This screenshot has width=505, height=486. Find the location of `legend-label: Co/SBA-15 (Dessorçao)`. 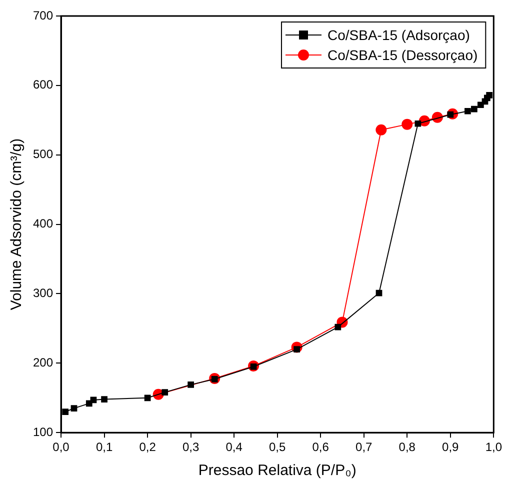

legend-label: Co/SBA-15 (Dessorçao) is located at coordinates (402, 54).